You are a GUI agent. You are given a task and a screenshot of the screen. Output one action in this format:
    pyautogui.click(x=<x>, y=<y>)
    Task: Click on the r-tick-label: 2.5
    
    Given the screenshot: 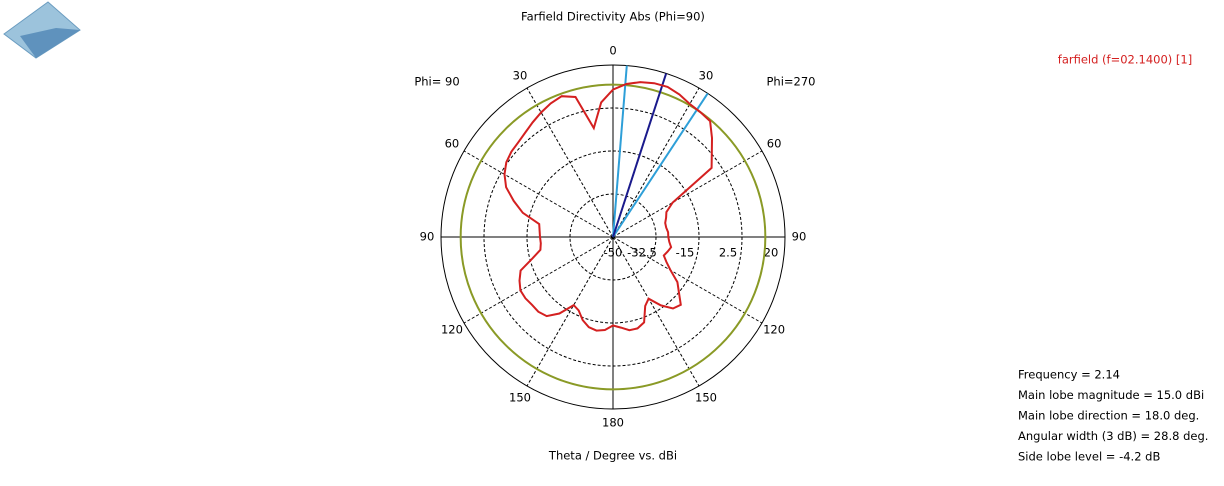 What is the action you would take?
    pyautogui.click(x=728, y=253)
    